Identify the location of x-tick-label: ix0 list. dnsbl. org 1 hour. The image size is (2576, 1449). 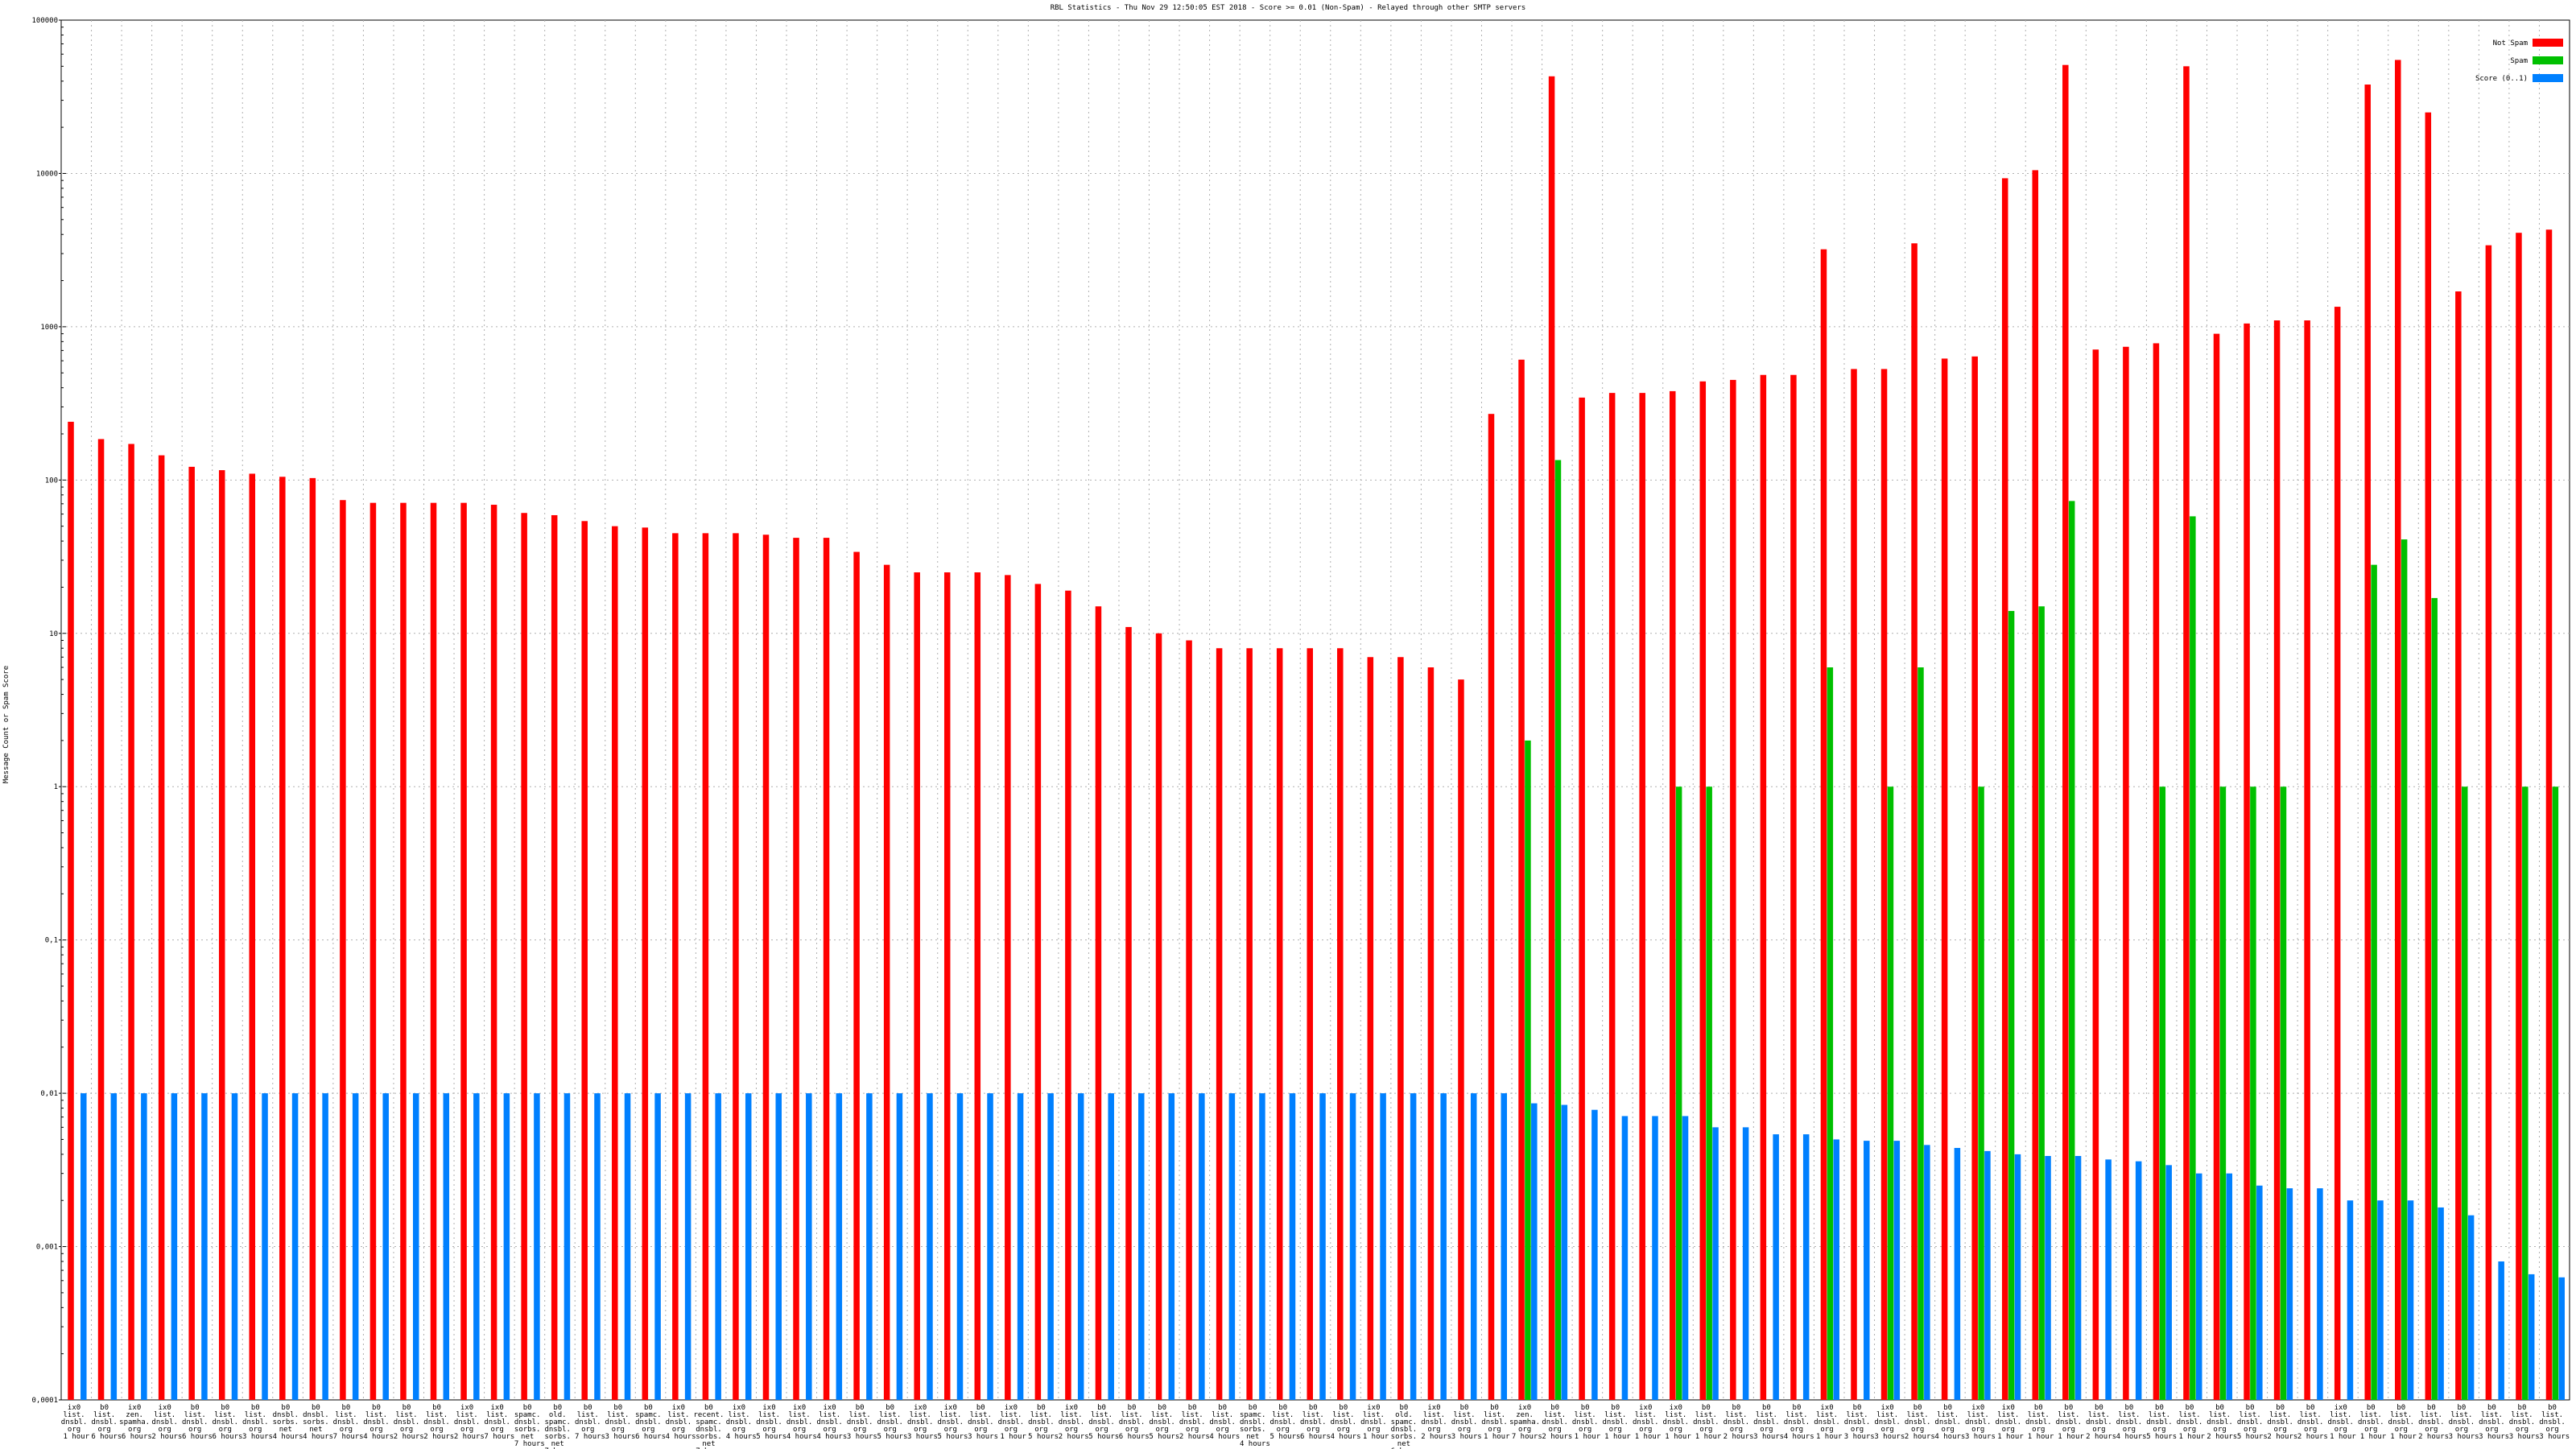
(1678, 1422).